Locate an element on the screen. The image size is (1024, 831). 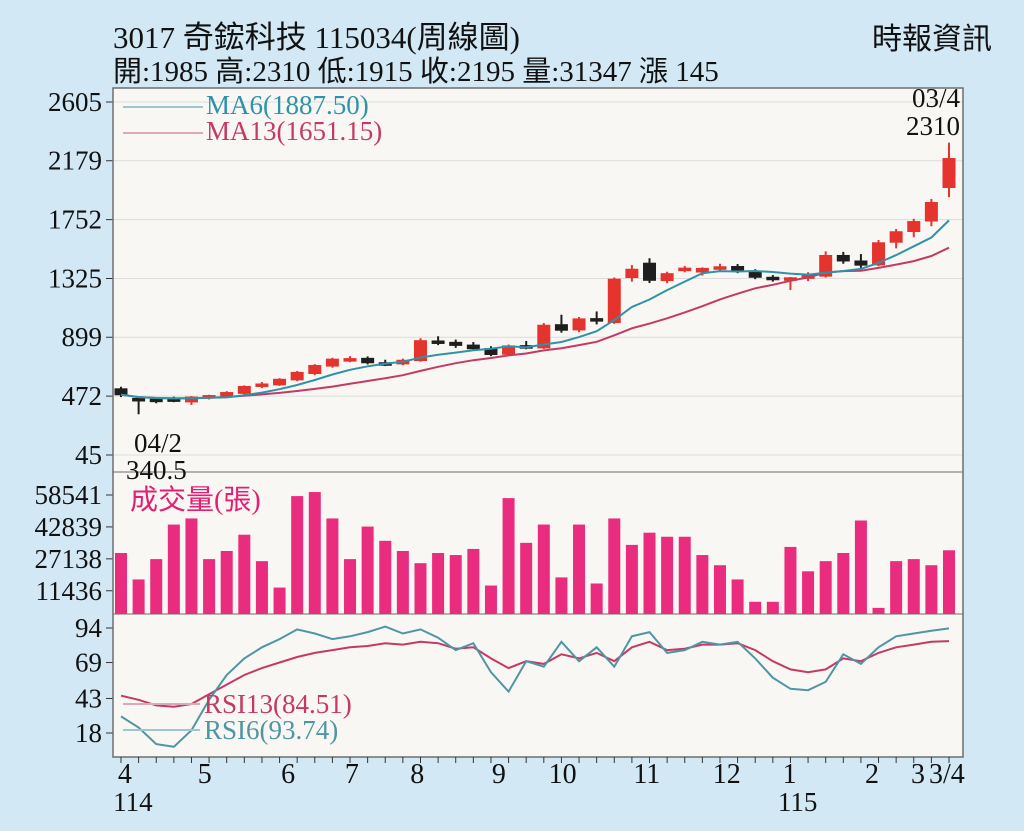
price-tick-label: 45 is located at coordinates (88, 455).